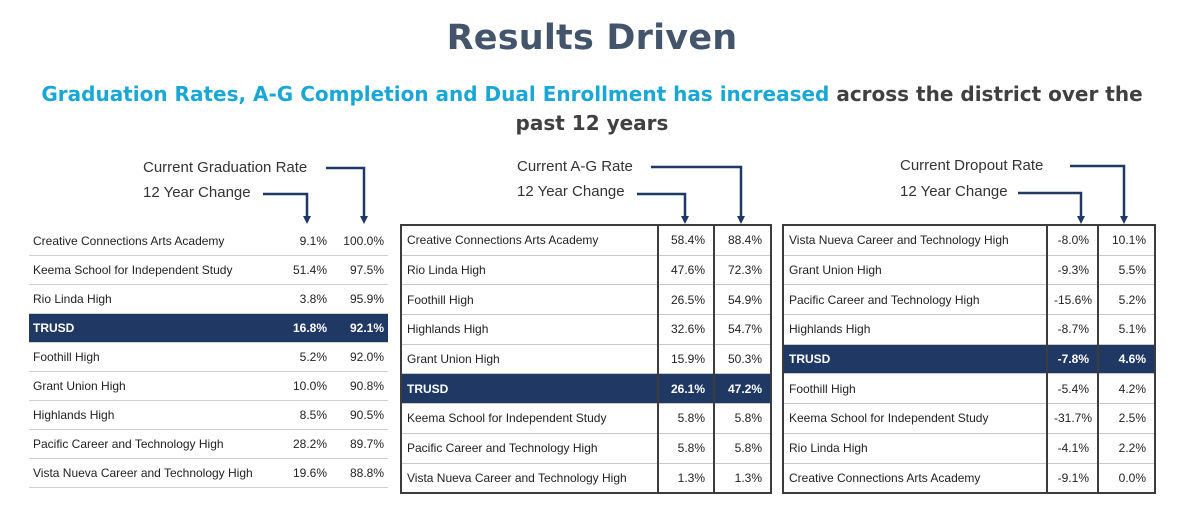 This screenshot has height=524, width=1184. Describe the element at coordinates (359, 270) in the screenshot. I see `rate-value: 97.5%` at that location.